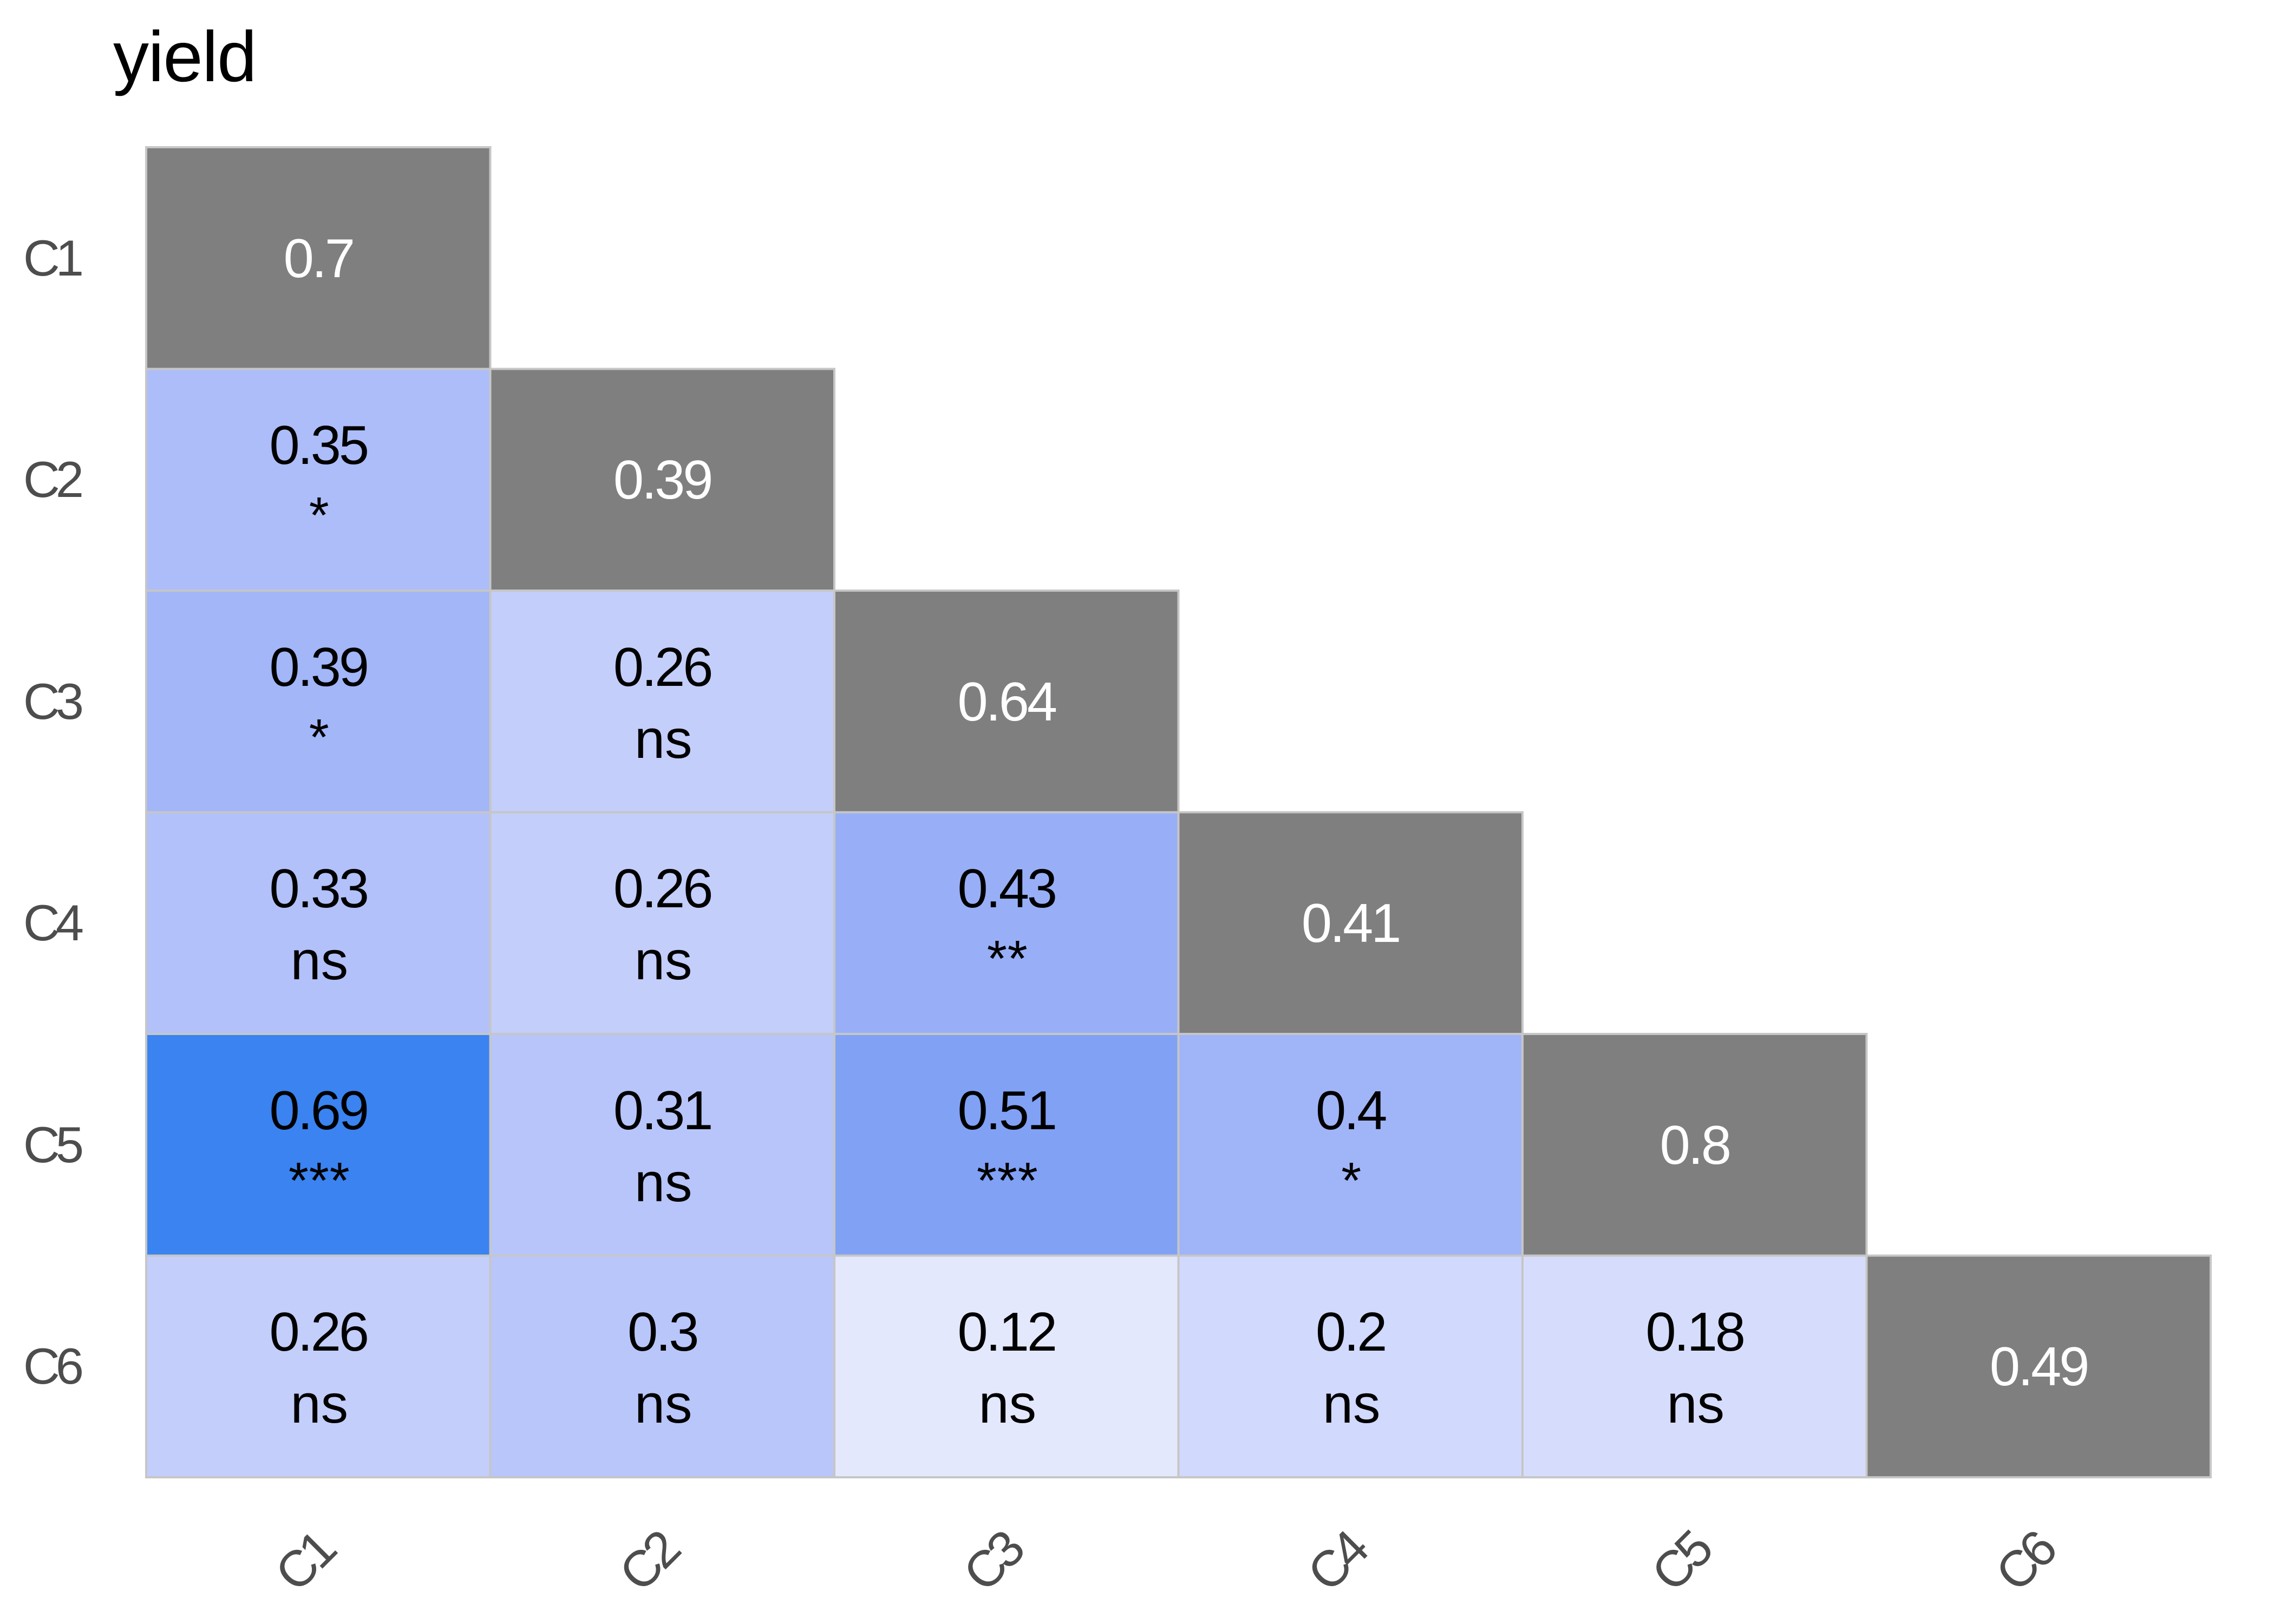 The width and height of the screenshot is (2274, 1624). Describe the element at coordinates (663, 1332) in the screenshot. I see `svg-text: 0.3` at that location.